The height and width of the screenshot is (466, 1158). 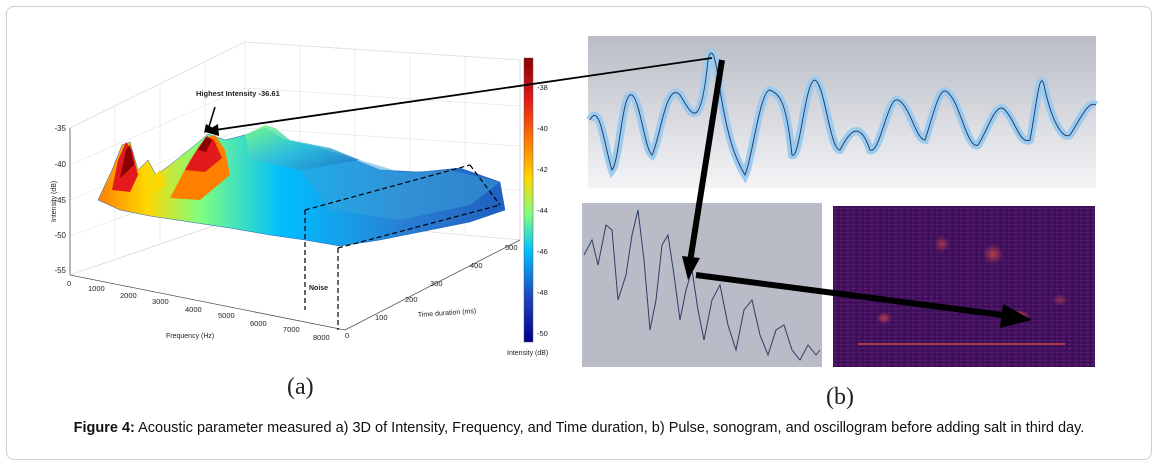 I want to click on arrow-peak-head, so click(x=212, y=130).